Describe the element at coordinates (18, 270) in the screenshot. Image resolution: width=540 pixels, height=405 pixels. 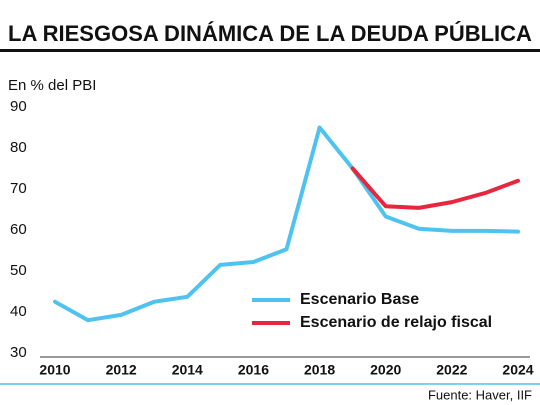
I see `y-tick-label: 50` at that location.